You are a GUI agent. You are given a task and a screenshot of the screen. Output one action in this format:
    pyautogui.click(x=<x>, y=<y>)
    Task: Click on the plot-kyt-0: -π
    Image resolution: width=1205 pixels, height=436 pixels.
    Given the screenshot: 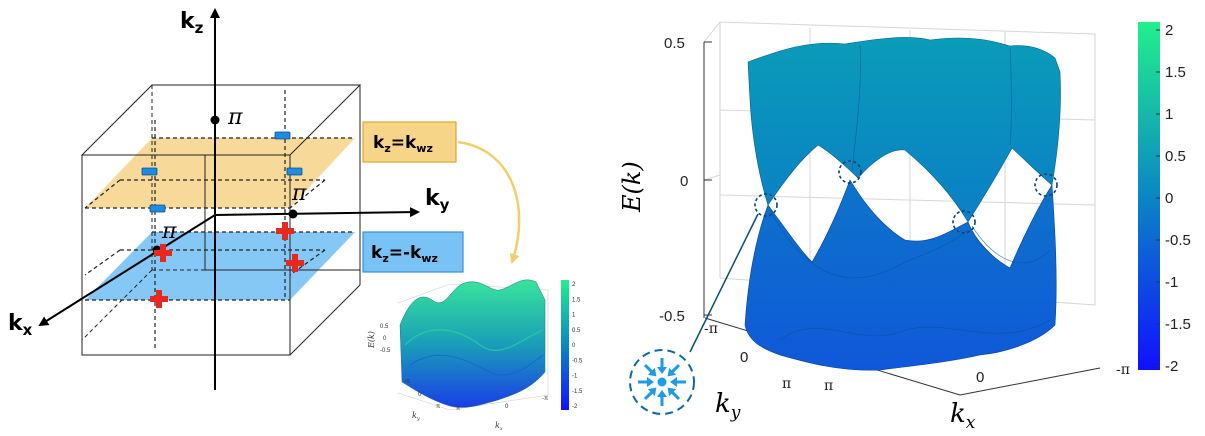 What is the action you would take?
    pyautogui.click(x=711, y=329)
    